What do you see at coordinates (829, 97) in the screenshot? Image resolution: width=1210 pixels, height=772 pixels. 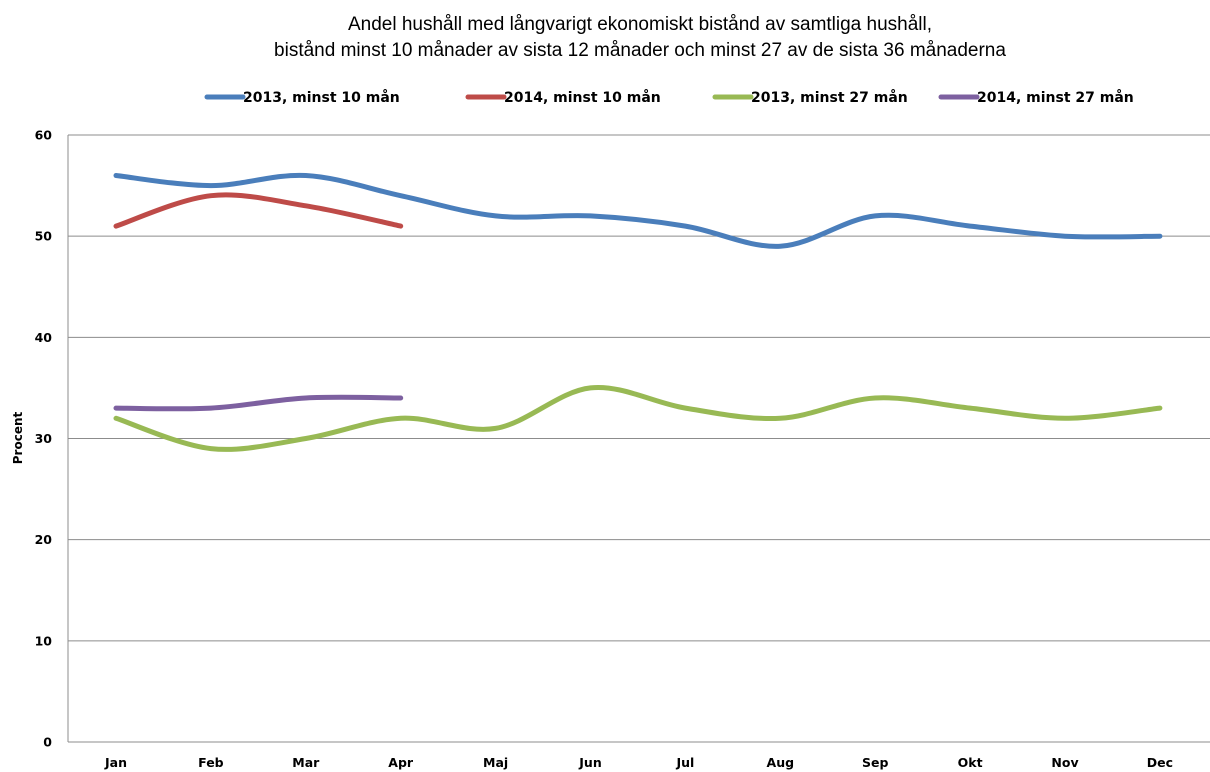 I see `legend-label-3: 2013, minst 27 mån` at bounding box center [829, 97].